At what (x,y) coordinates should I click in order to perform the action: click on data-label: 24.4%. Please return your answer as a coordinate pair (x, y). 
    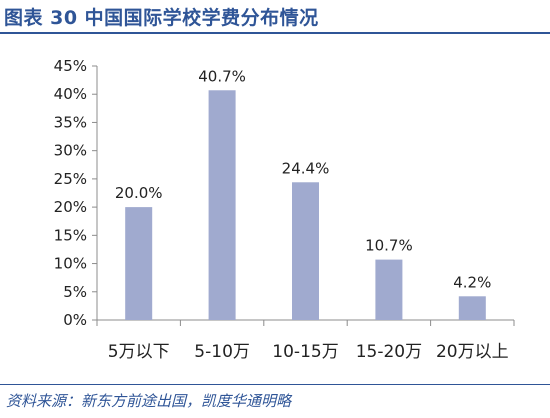
    Looking at the image, I should click on (306, 168).